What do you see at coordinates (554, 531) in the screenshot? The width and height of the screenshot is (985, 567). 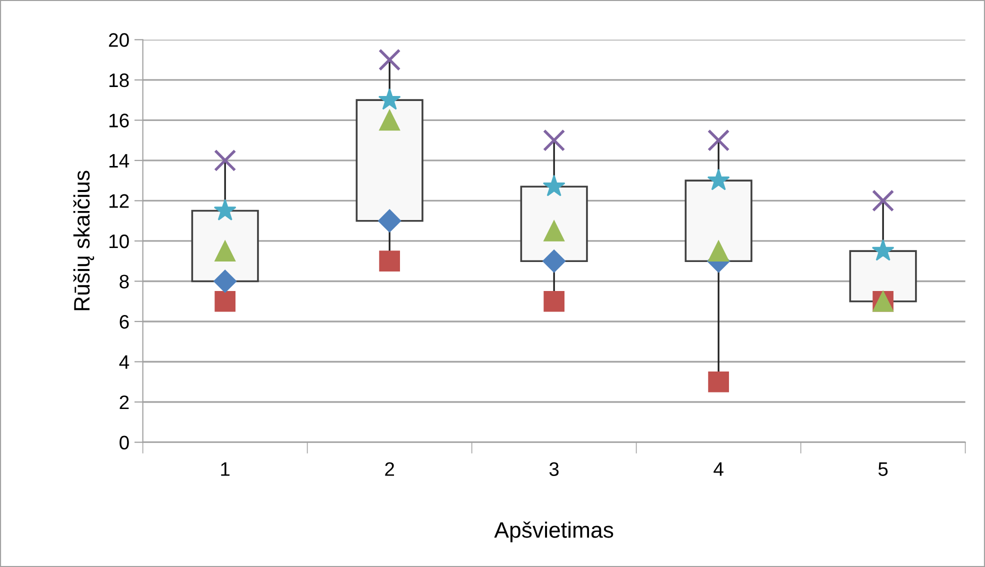 I see `x-axis-title: Apšvietimas` at bounding box center [554, 531].